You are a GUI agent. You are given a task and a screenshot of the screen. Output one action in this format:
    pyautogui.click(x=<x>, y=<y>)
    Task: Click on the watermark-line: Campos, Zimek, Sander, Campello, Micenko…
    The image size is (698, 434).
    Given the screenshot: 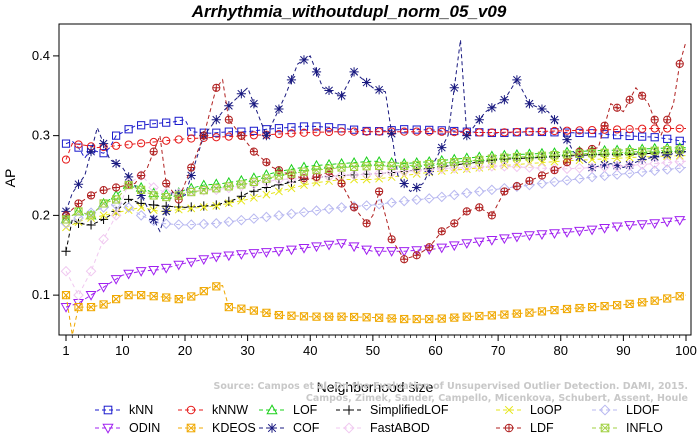 What is the action you would take?
    pyautogui.click(x=497, y=398)
    